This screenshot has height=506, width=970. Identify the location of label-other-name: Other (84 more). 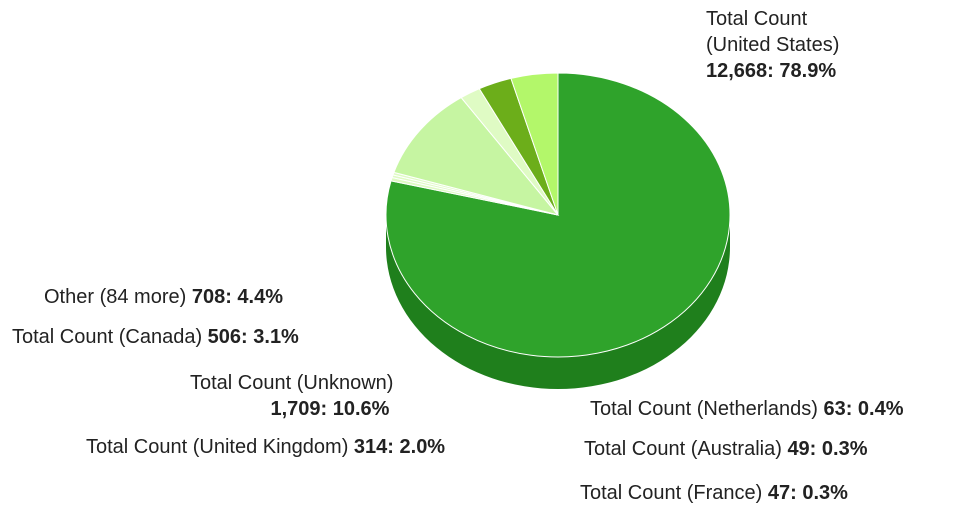
(115, 297).